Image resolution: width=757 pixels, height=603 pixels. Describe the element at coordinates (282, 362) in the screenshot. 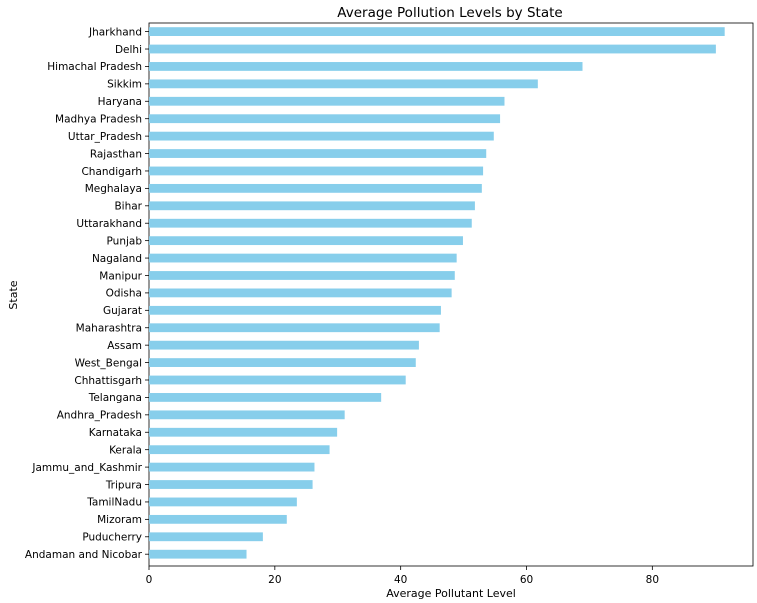

I see `bar-west-bengal` at that location.